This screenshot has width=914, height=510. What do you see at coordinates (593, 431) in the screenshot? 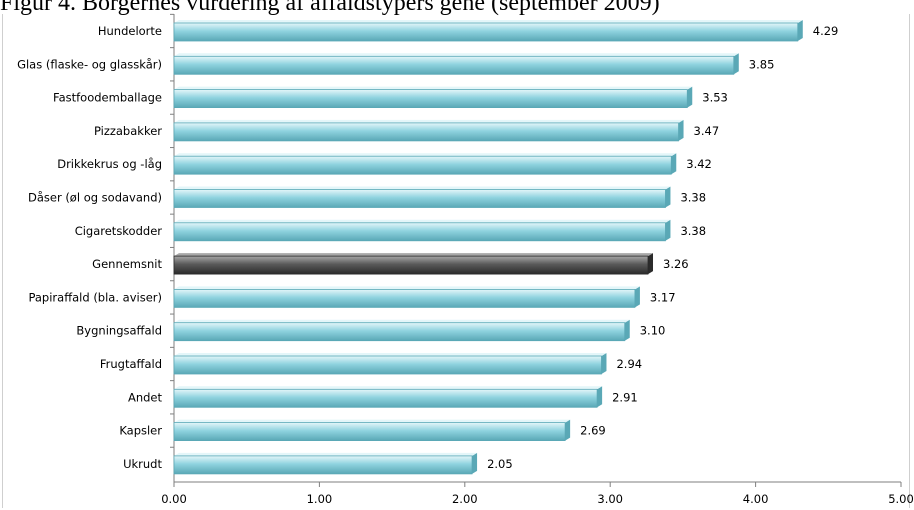
I see `value-label: 2.69` at bounding box center [593, 431].